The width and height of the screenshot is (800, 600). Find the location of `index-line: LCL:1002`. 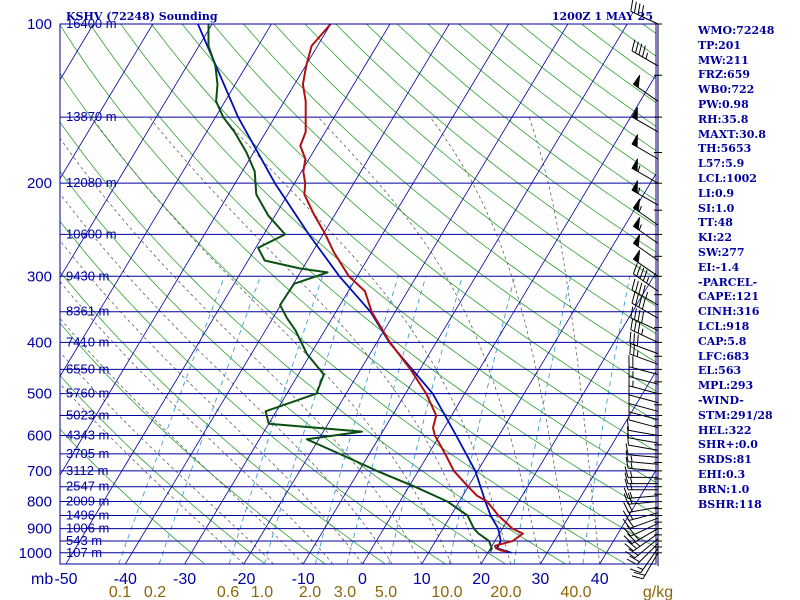

index-line: LCL:1002 is located at coordinates (727, 178).